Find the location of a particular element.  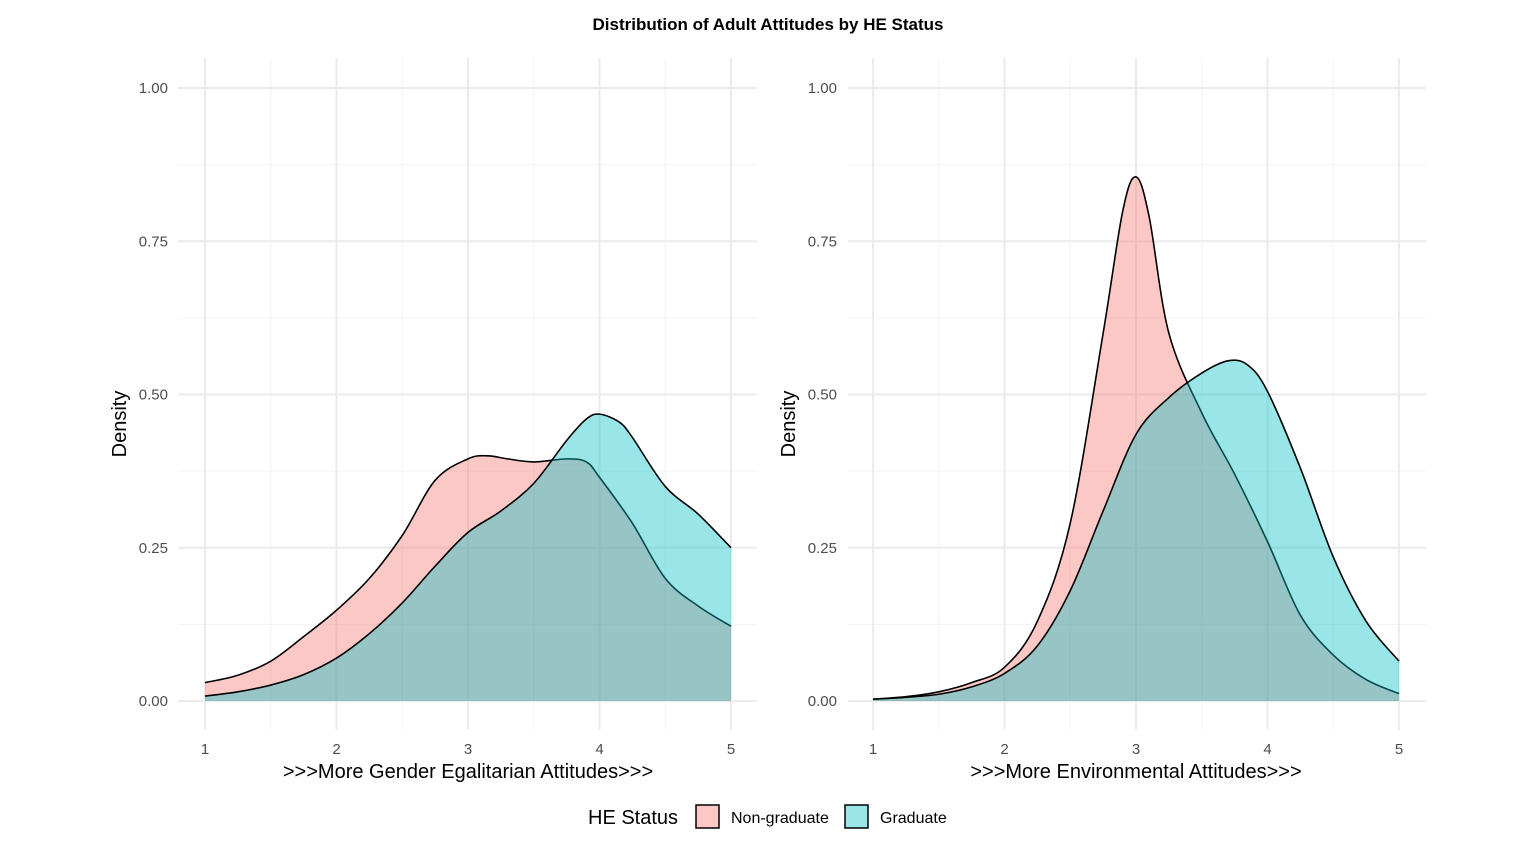

density-area-non-graduate is located at coordinates (468, 578).